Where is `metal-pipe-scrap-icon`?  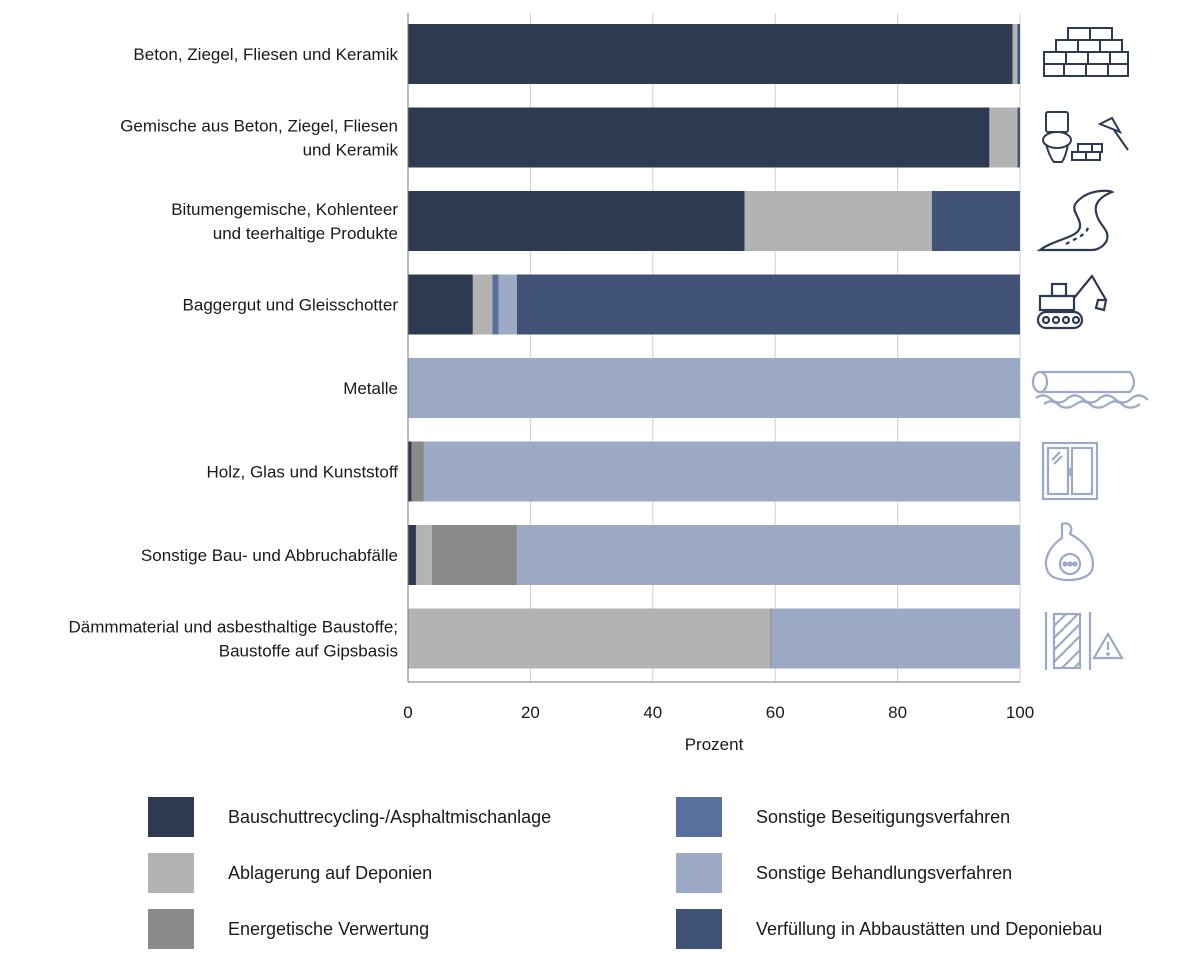
metal-pipe-scrap-icon is located at coordinates (1090, 390).